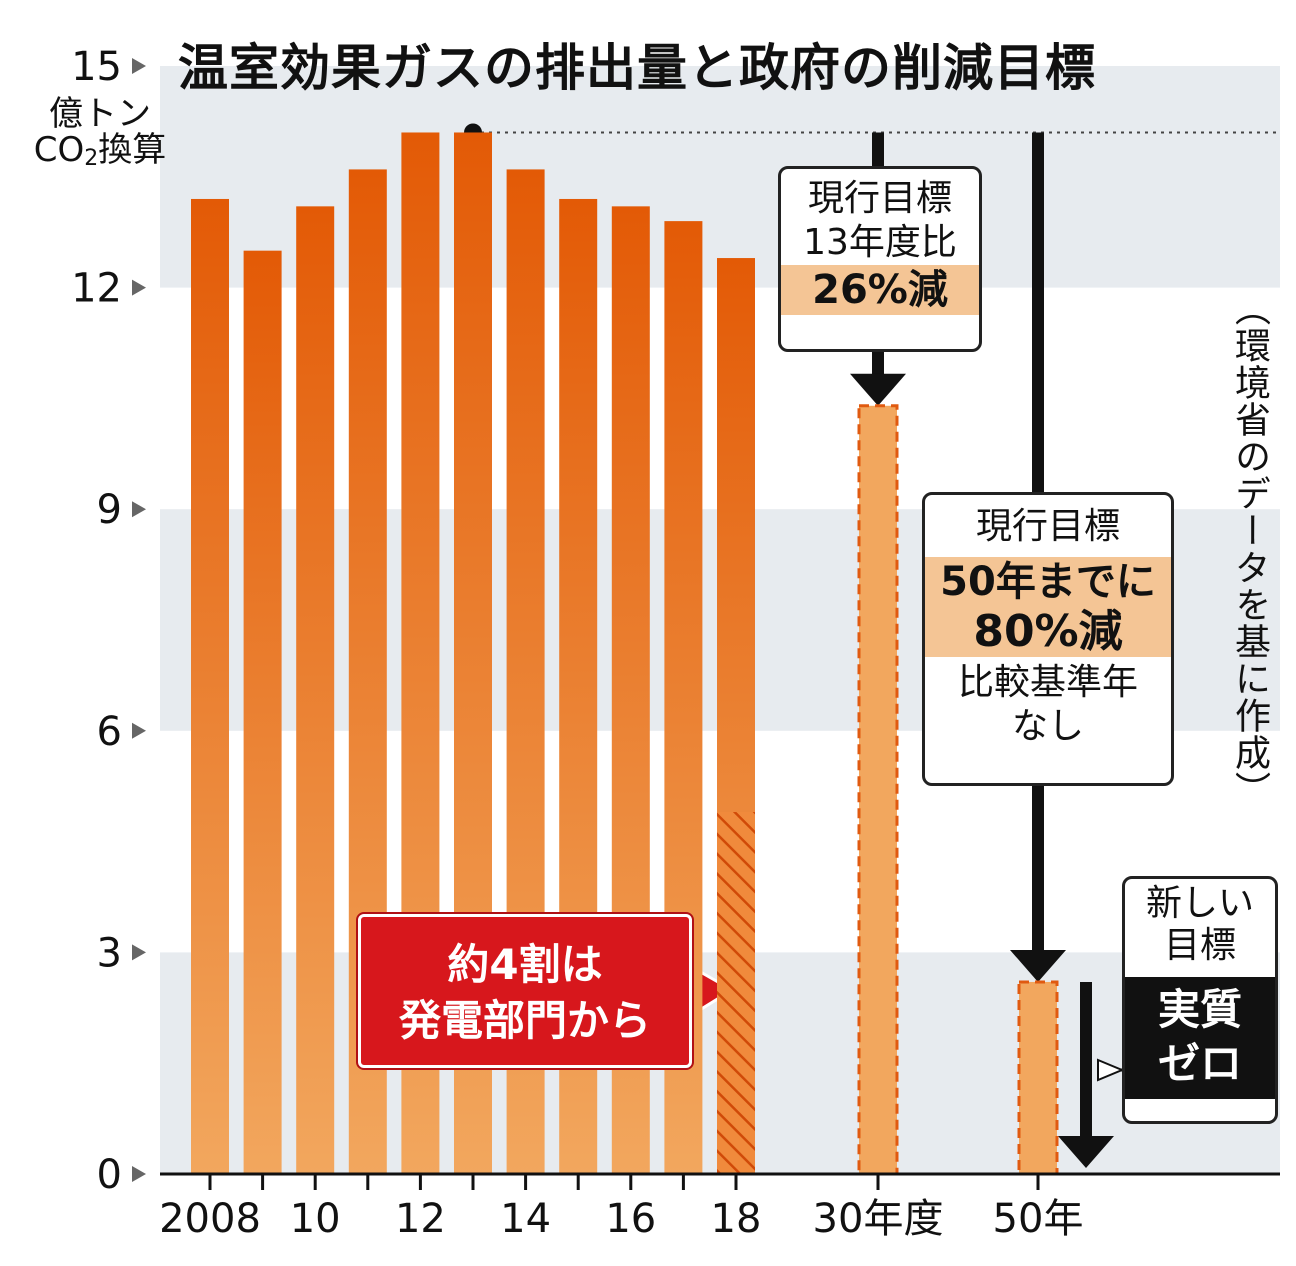 The width and height of the screenshot is (1296, 1266). I want to click on target-2050-highlight1: 50年までに, so click(1048, 582).